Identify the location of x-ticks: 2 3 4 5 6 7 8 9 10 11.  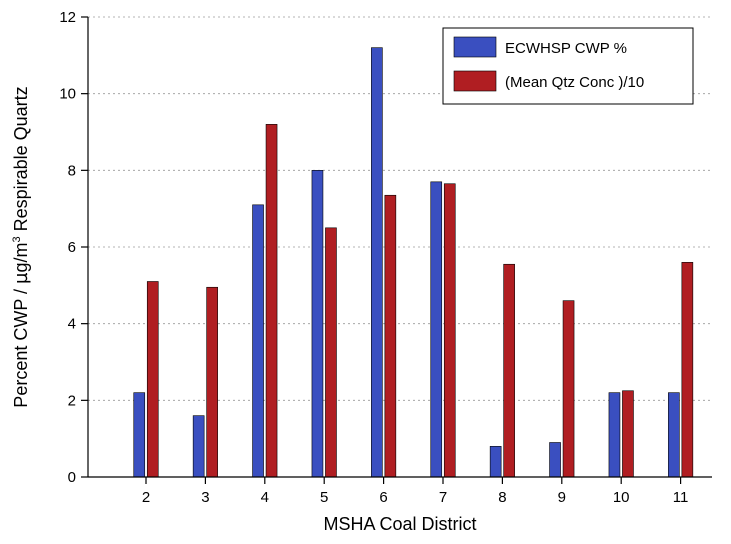
(415, 491).